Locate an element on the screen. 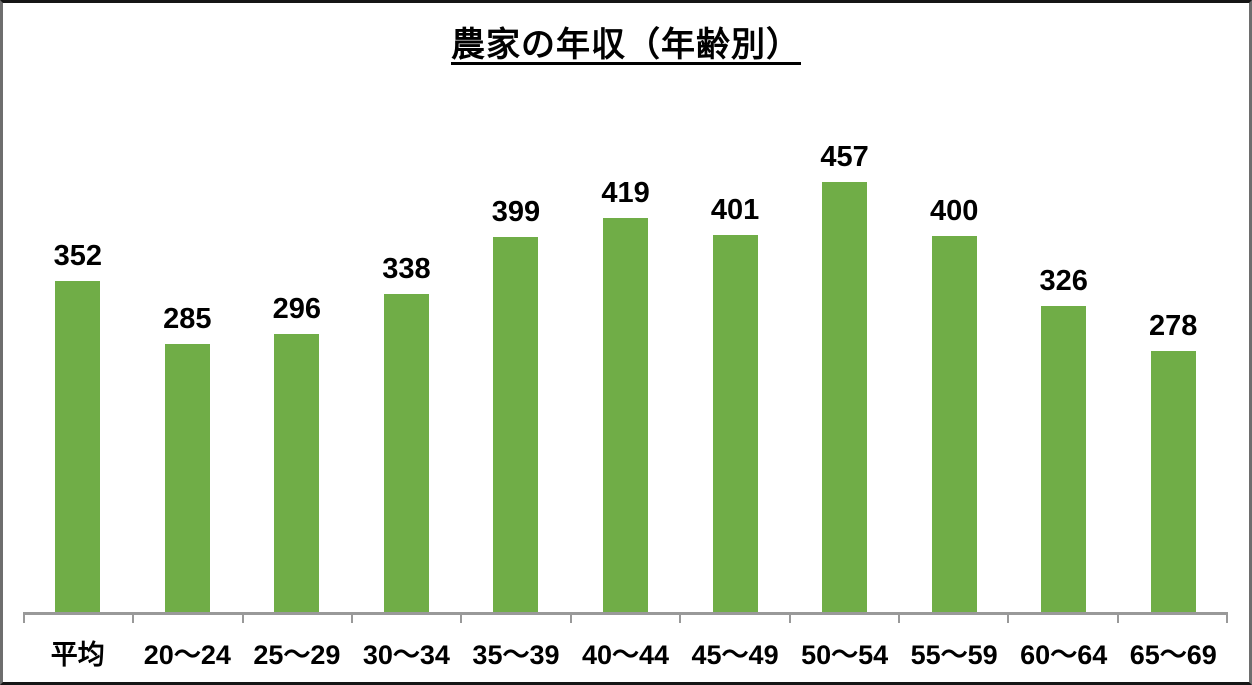 This screenshot has height=685, width=1252. x-axis-label: 60〜64 is located at coordinates (1064, 654).